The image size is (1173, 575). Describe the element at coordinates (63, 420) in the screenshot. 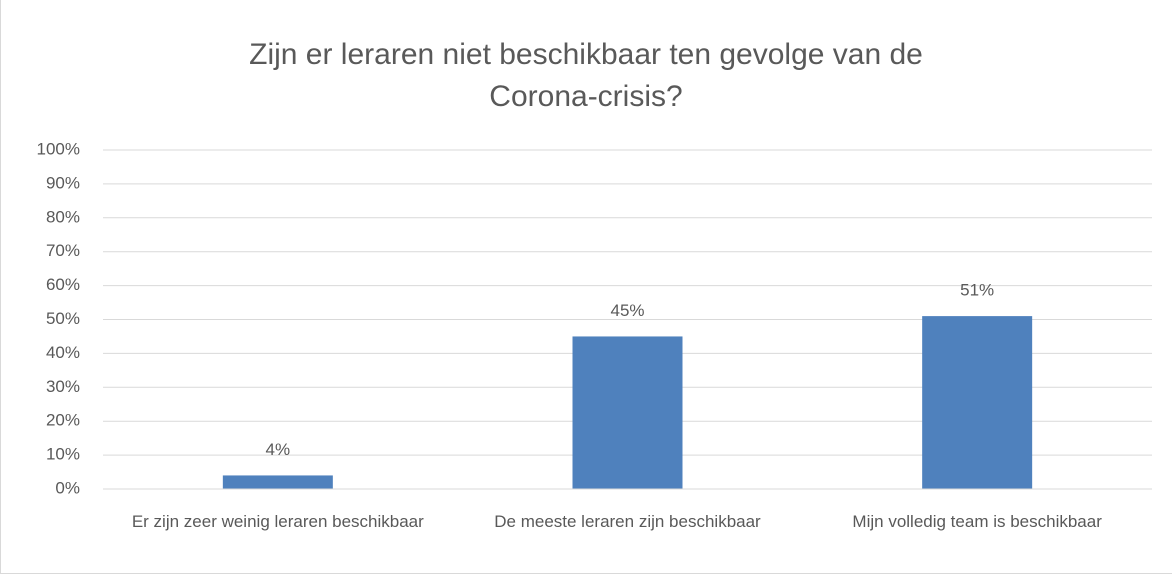

I see `y-tick-label: 20%` at that location.